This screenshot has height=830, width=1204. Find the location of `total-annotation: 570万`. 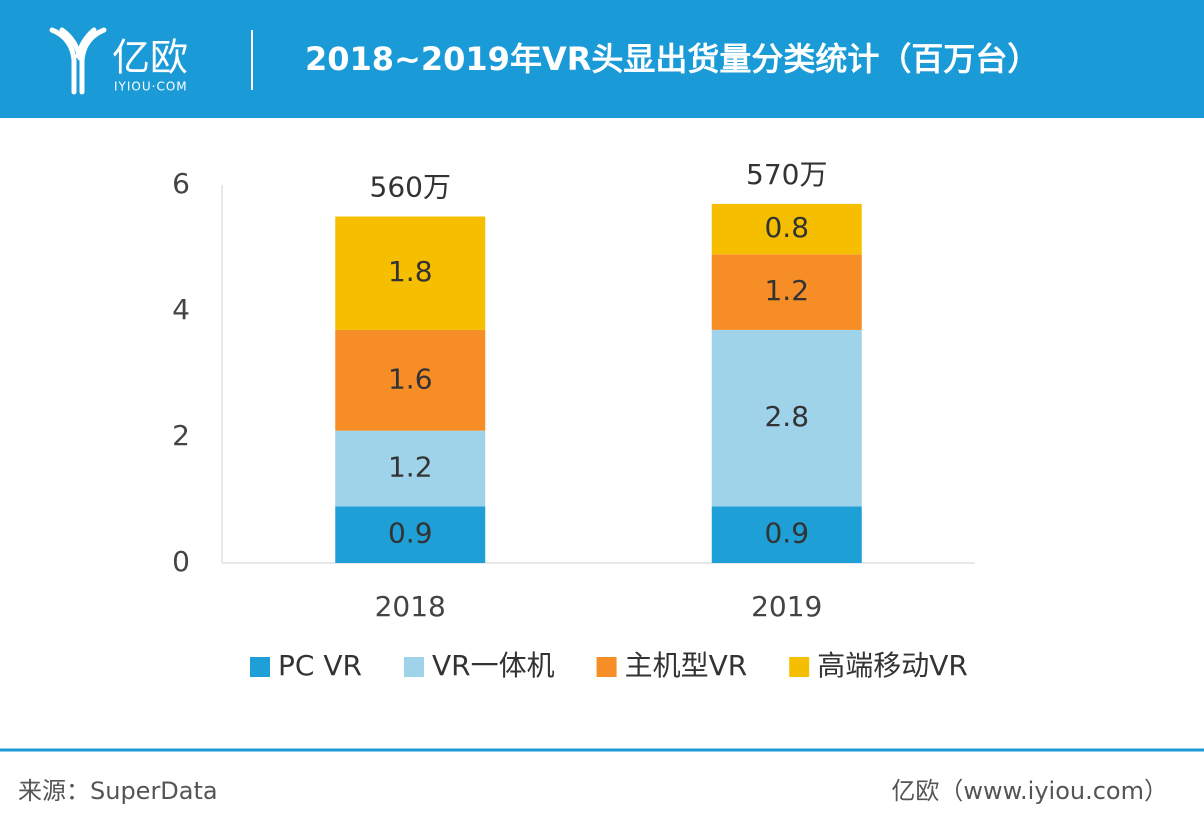

total-annotation: 570万 is located at coordinates (786, 174).